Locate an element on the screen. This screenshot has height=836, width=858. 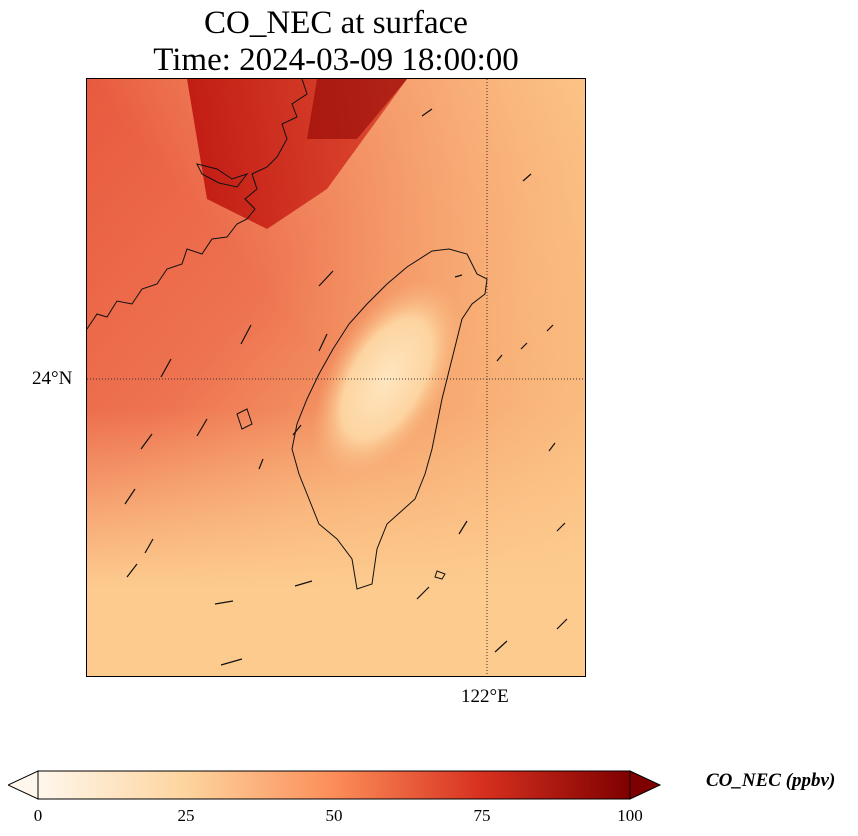
colorbar-extend-max is located at coordinates (645, 785).